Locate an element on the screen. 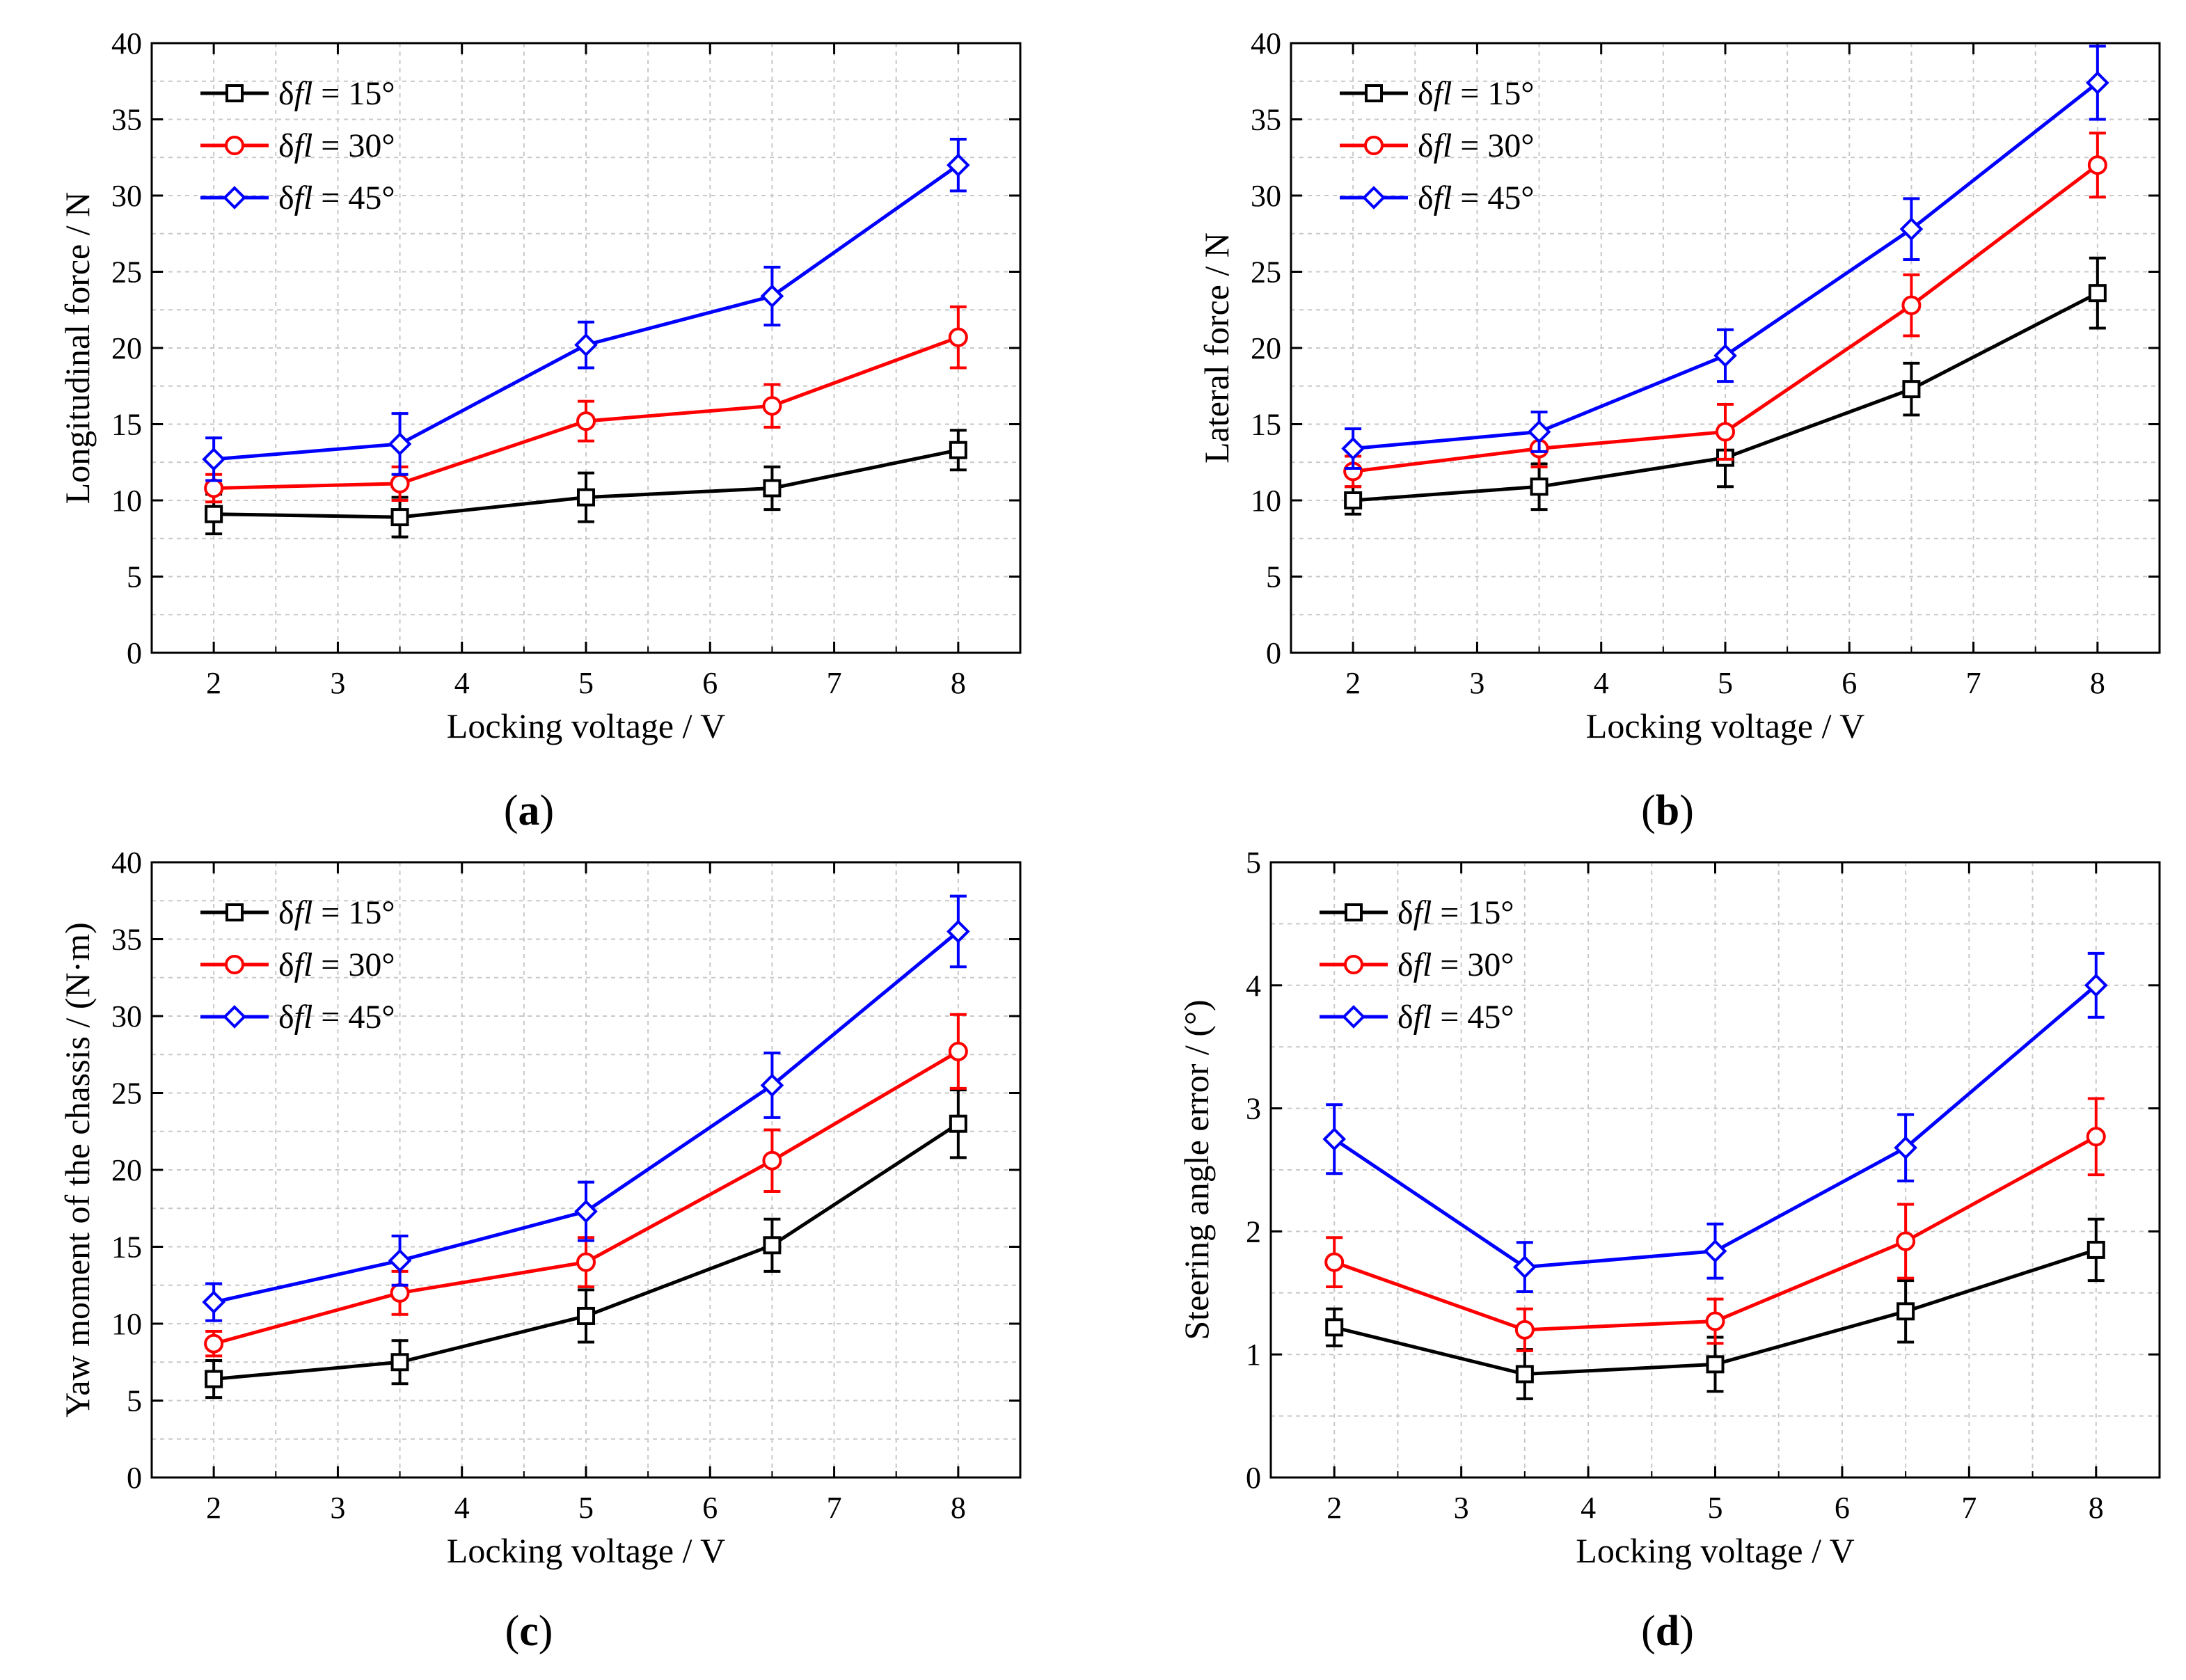  y-axis-label: Steering angle error / (°) is located at coordinates (1196, 1169).